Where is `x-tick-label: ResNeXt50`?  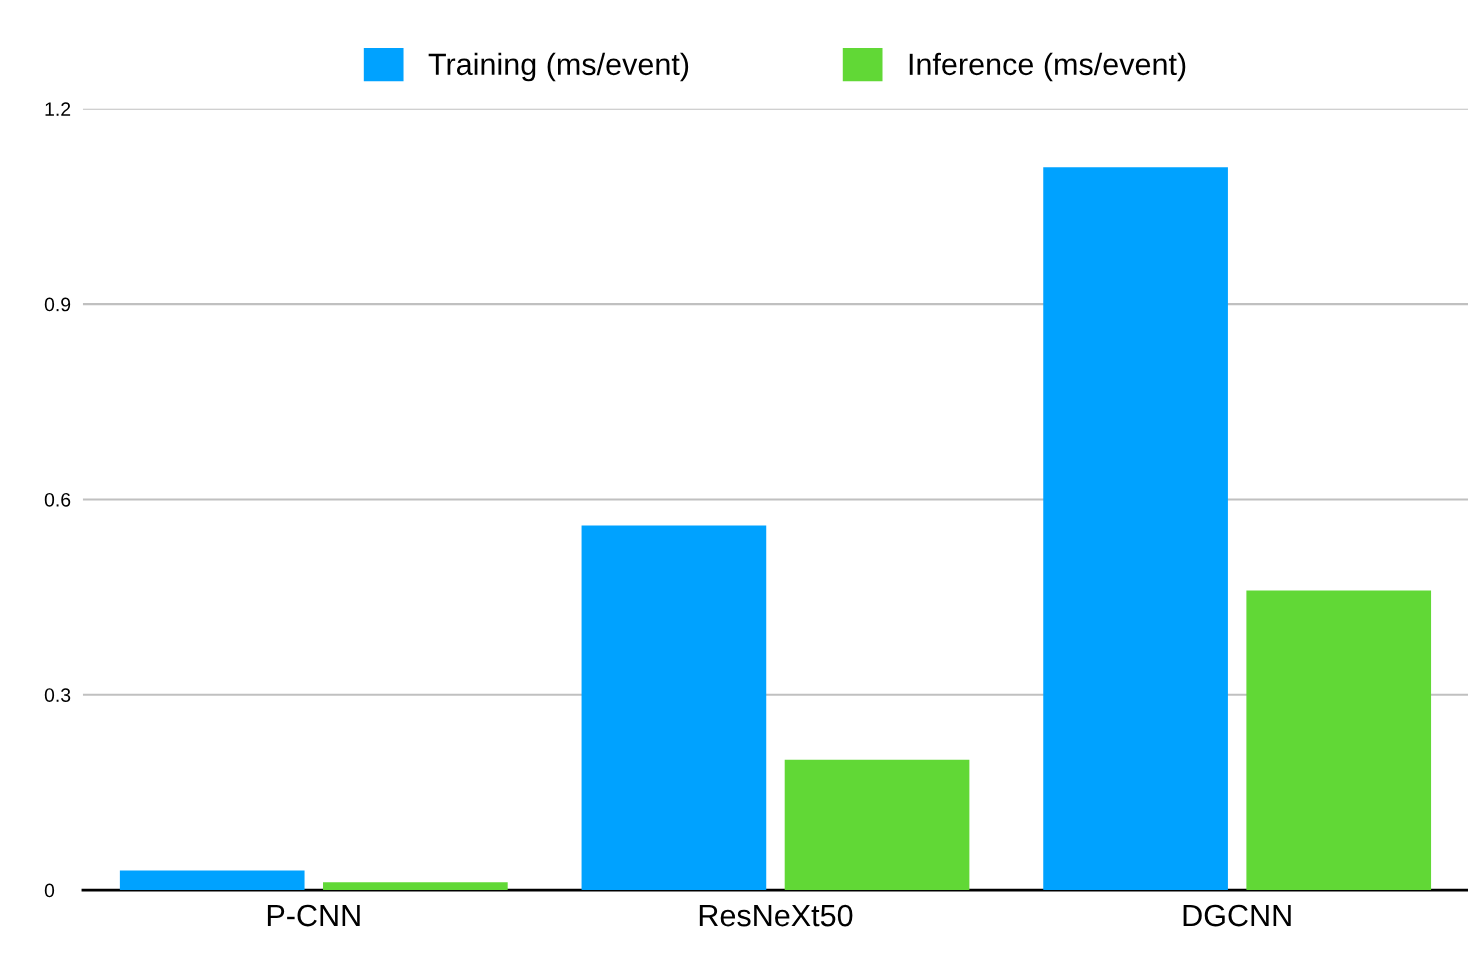 x-tick-label: ResNeXt50 is located at coordinates (776, 915).